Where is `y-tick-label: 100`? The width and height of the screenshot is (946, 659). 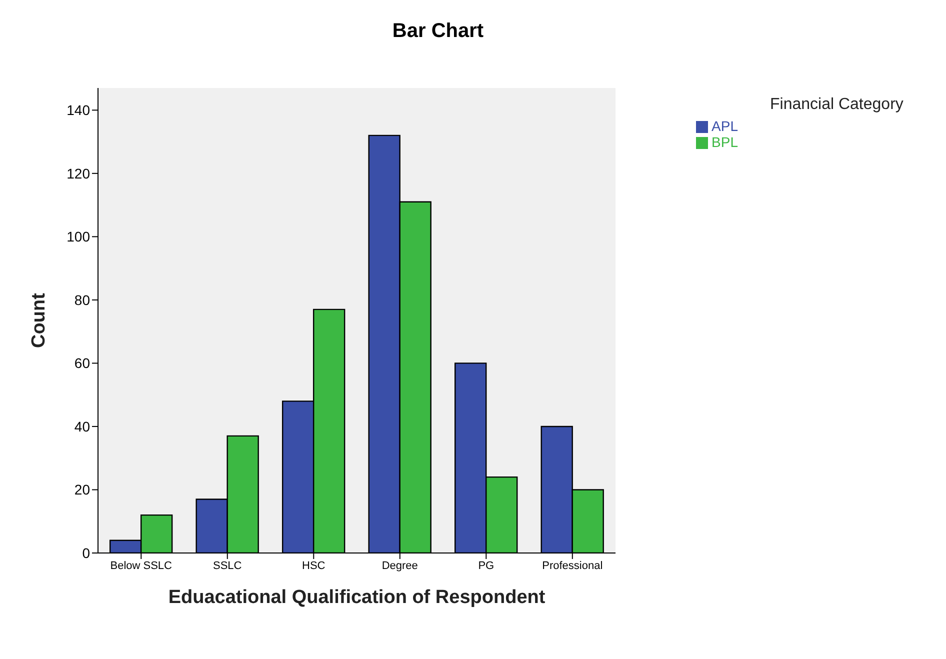
y-tick-label: 100 is located at coordinates (78, 236).